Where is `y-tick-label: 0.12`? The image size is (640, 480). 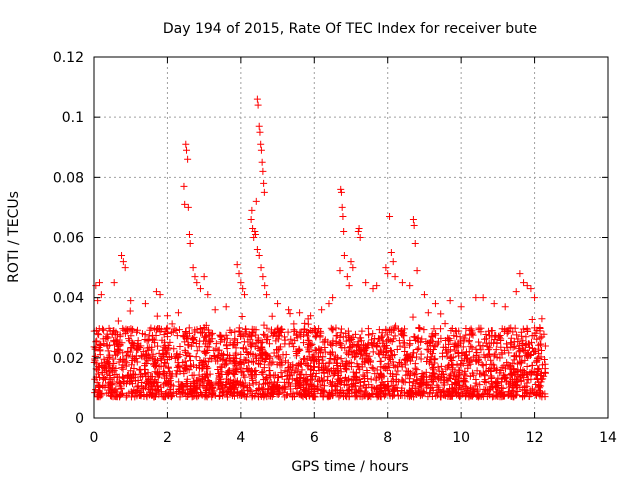
y-tick-label: 0.12 is located at coordinates (68, 58).